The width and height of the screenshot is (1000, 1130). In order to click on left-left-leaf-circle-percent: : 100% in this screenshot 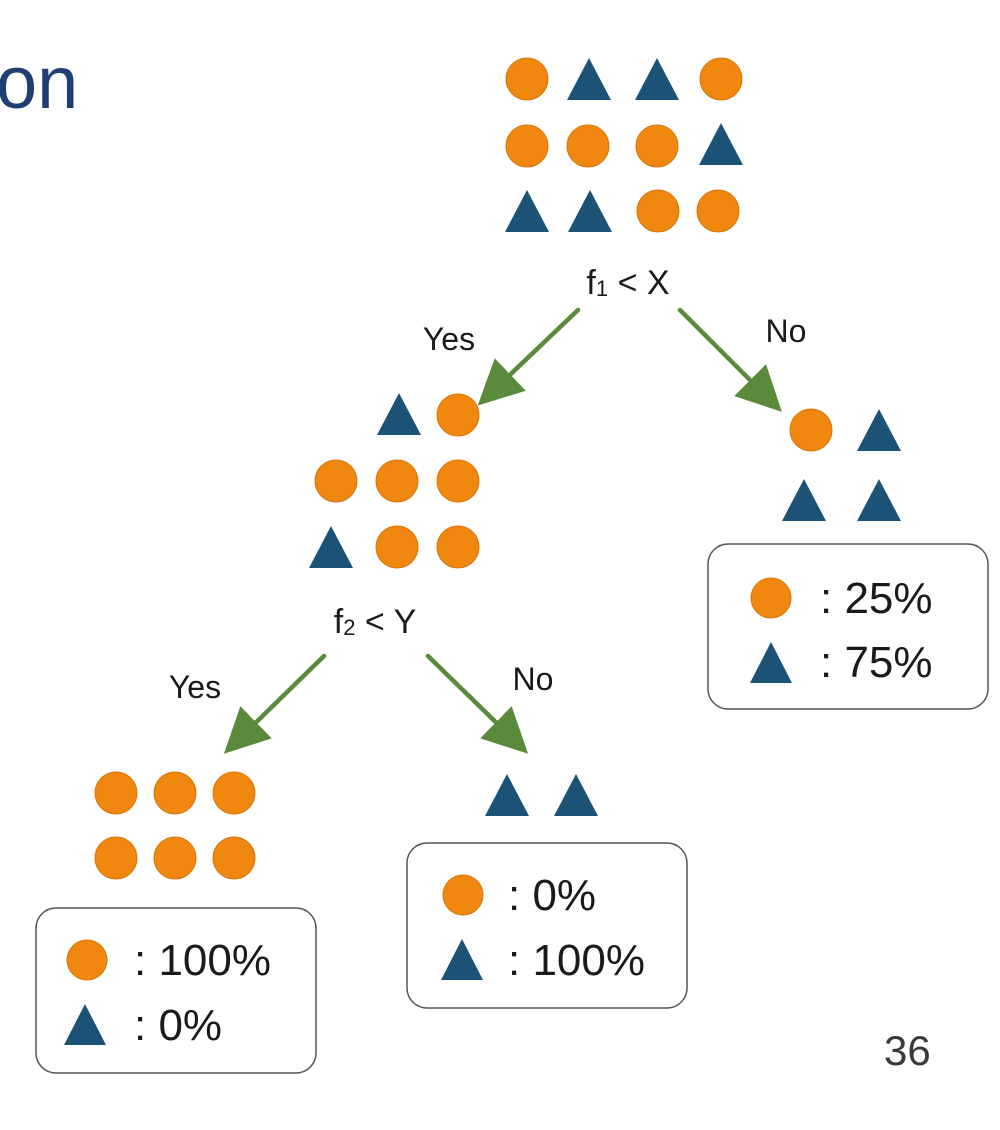, I will do `click(202, 960)`.